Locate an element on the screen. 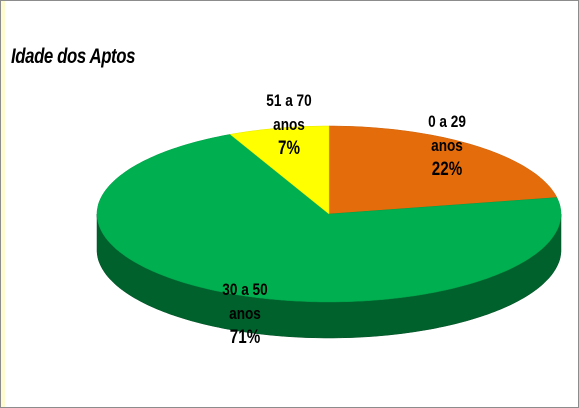 The width and height of the screenshot is (579, 408). value-label: 7% is located at coordinates (288, 149).